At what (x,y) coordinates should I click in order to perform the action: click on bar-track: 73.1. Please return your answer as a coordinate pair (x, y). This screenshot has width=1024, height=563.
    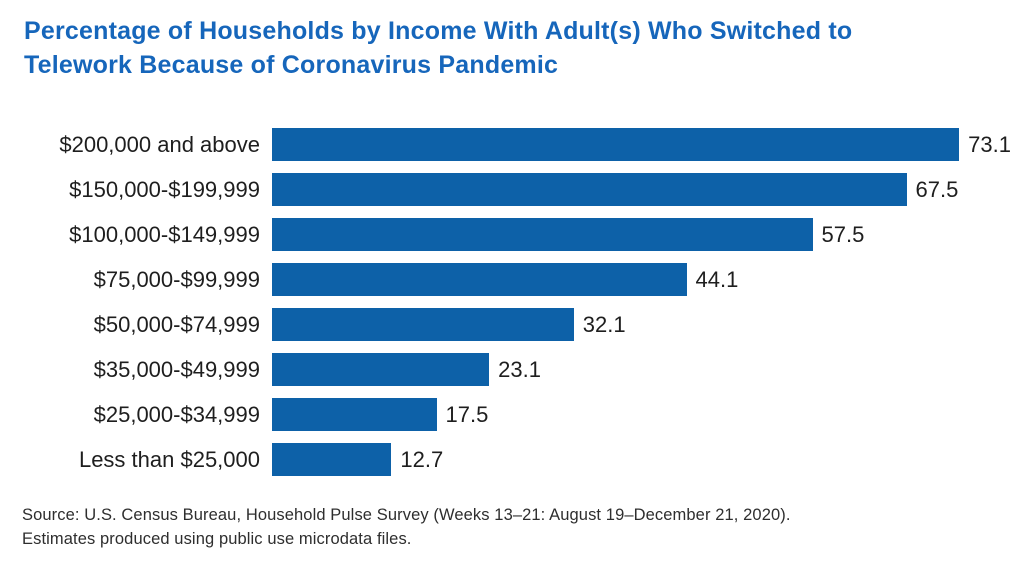
    Looking at the image, I should click on (648, 144).